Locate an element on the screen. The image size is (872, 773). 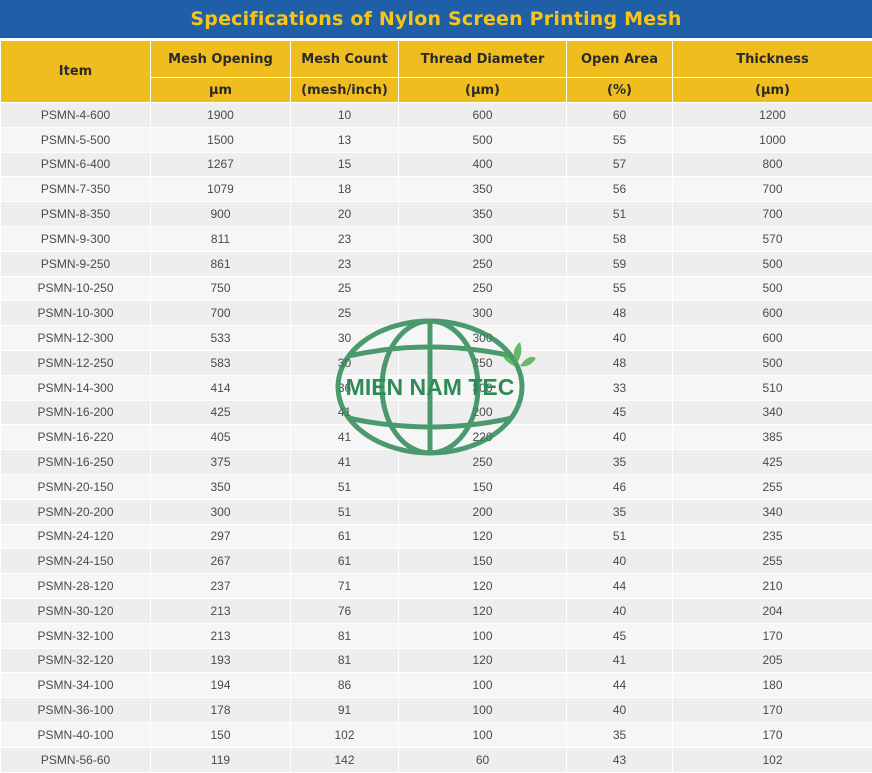
cell-open-area: 44 is located at coordinates (620, 685).